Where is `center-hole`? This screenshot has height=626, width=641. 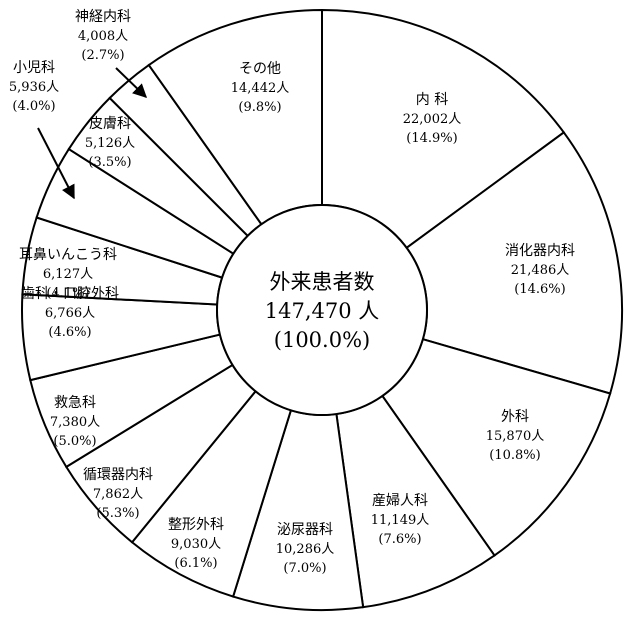
center-hole is located at coordinates (322, 310).